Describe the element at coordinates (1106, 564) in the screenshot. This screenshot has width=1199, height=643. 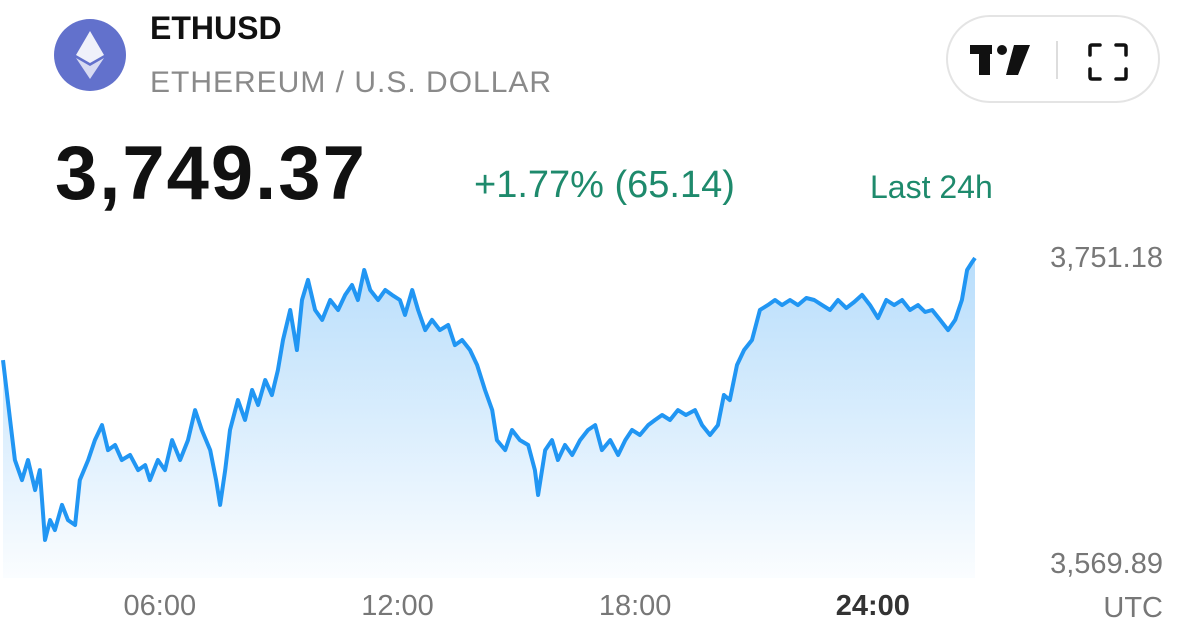
I see `y-tick-label: 3,569.89` at that location.